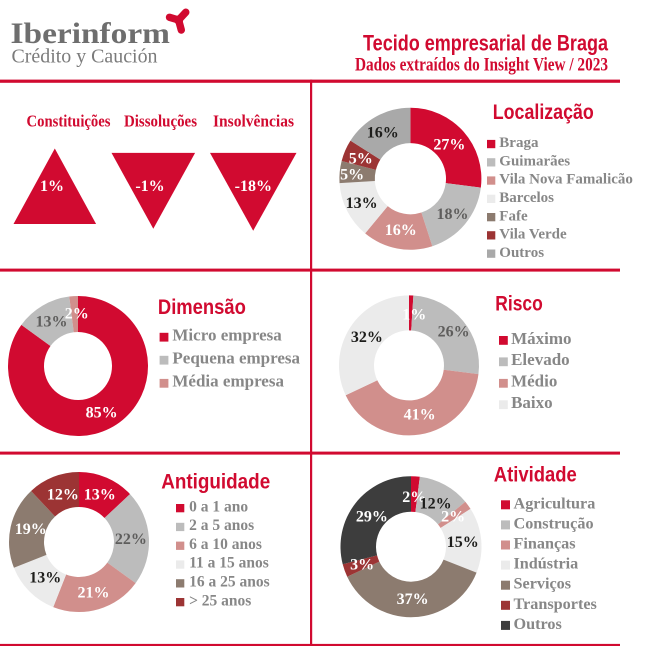 The width and height of the screenshot is (645, 658). Describe the element at coordinates (253, 186) in the screenshot. I see `svg-text: -18%` at that location.